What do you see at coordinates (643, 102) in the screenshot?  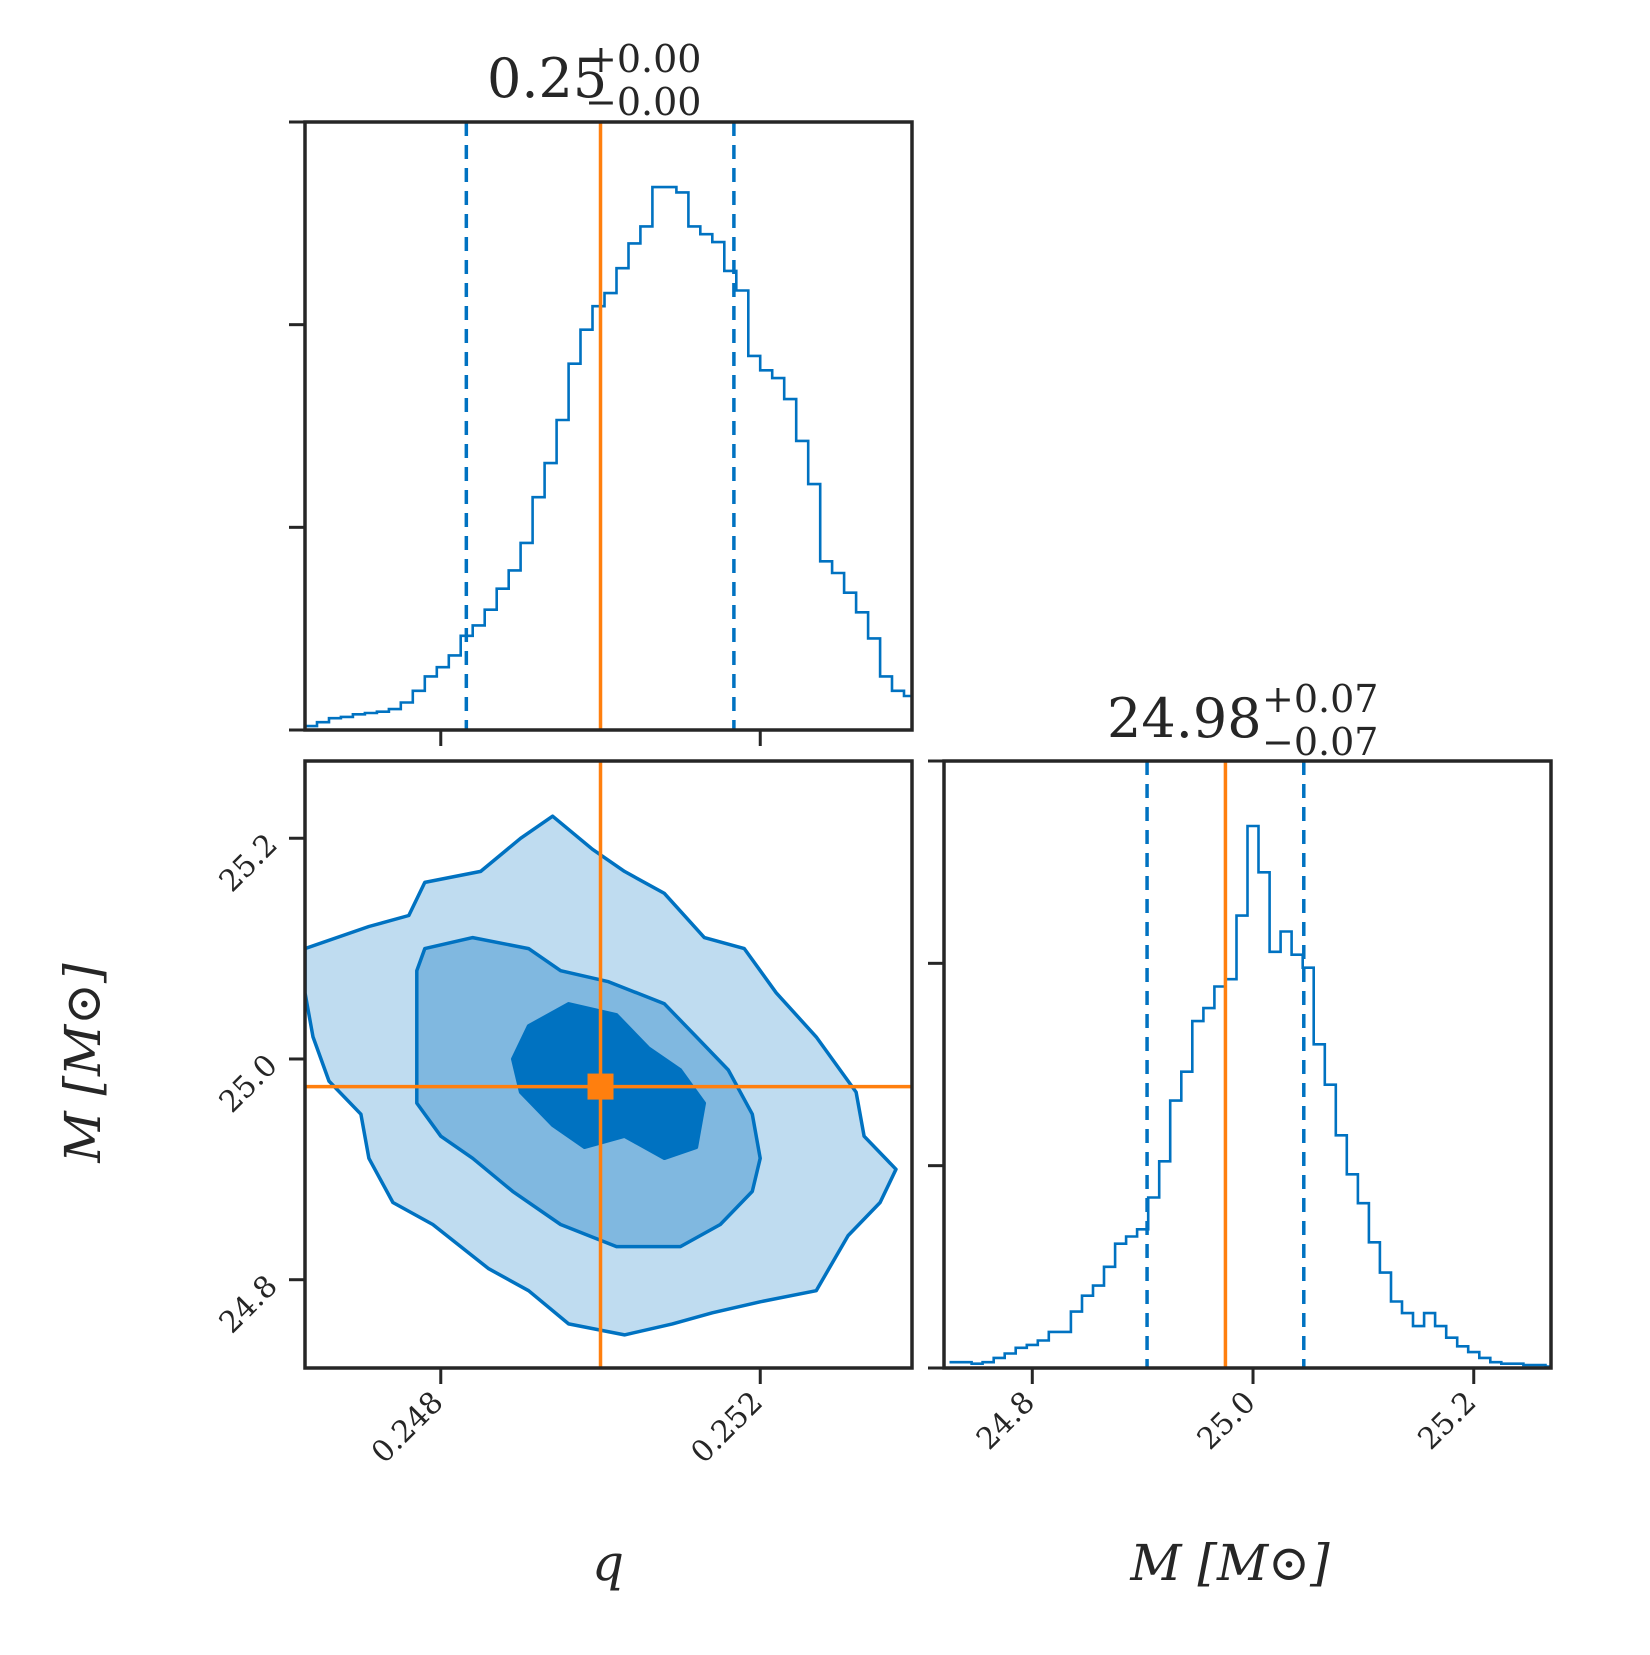 I see `q-title-minus: −0.00` at bounding box center [643, 102].